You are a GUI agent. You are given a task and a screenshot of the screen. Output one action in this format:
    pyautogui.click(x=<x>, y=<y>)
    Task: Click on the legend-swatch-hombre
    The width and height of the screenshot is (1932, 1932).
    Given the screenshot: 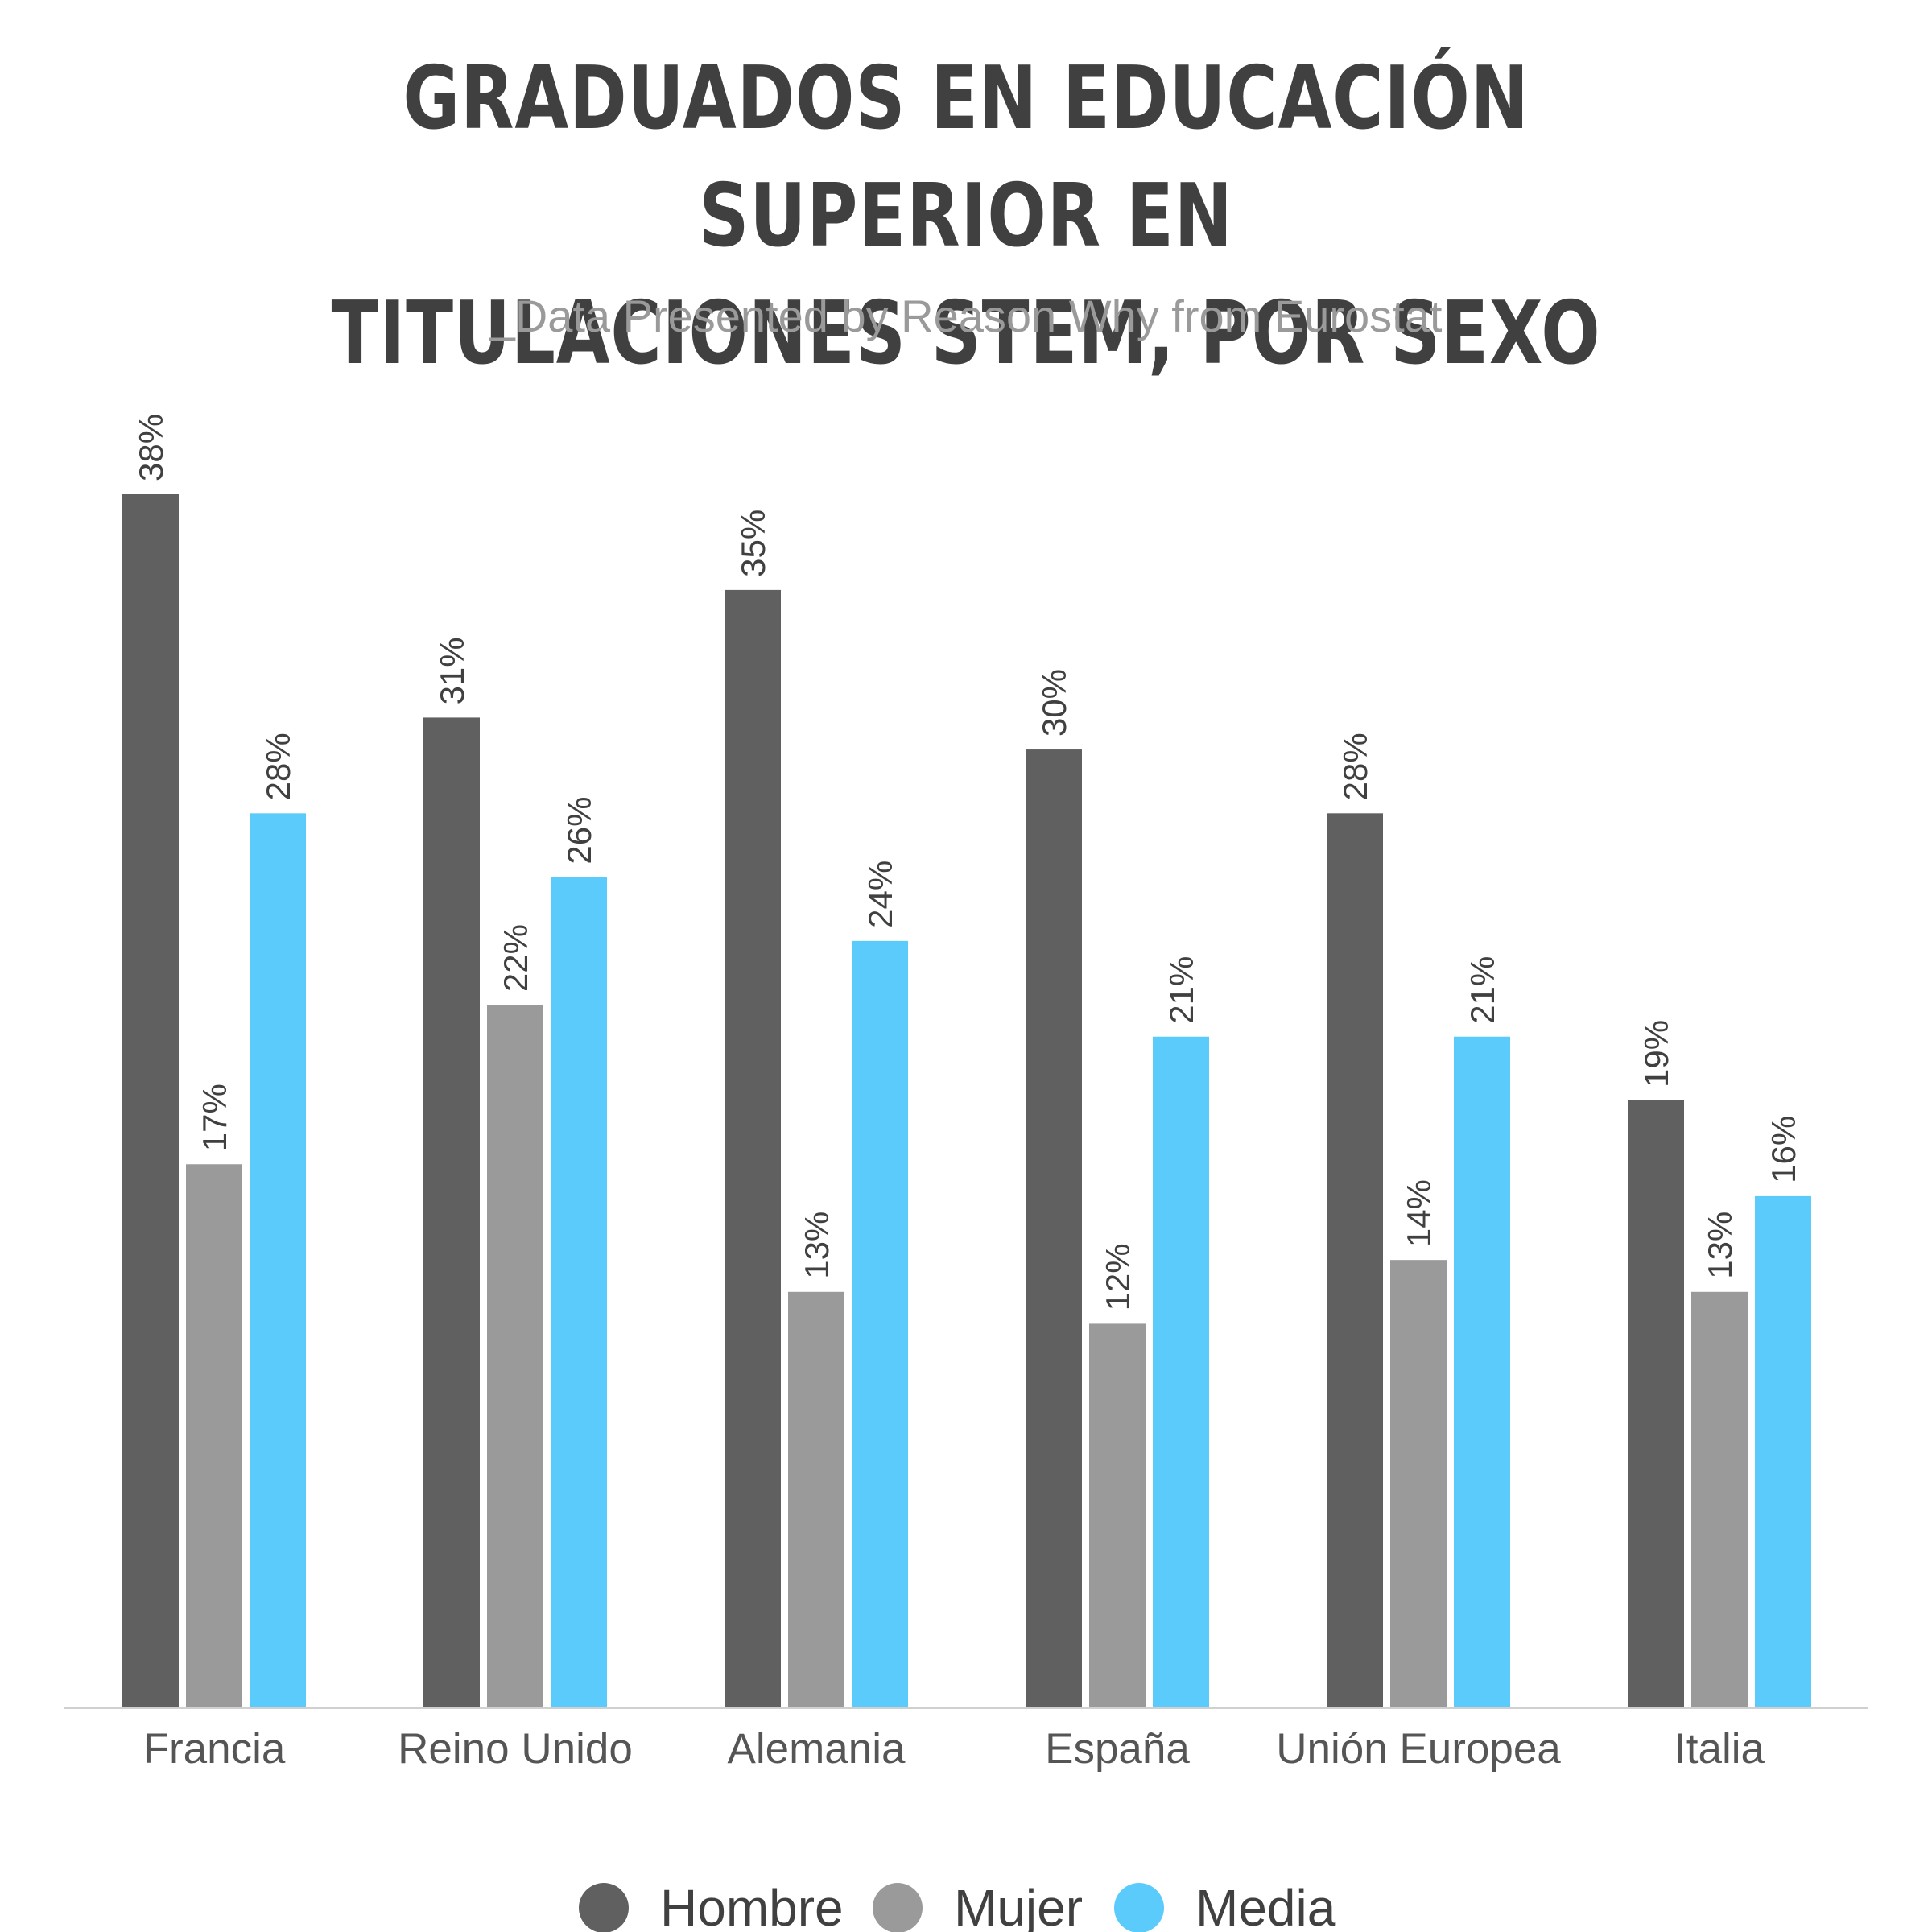 What is the action you would take?
    pyautogui.click(x=604, y=1907)
    